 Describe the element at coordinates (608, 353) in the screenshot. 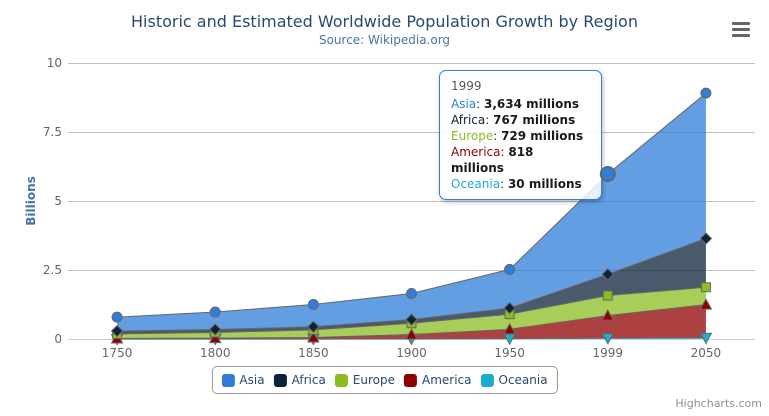

I see `x-axis-label: 1999` at that location.